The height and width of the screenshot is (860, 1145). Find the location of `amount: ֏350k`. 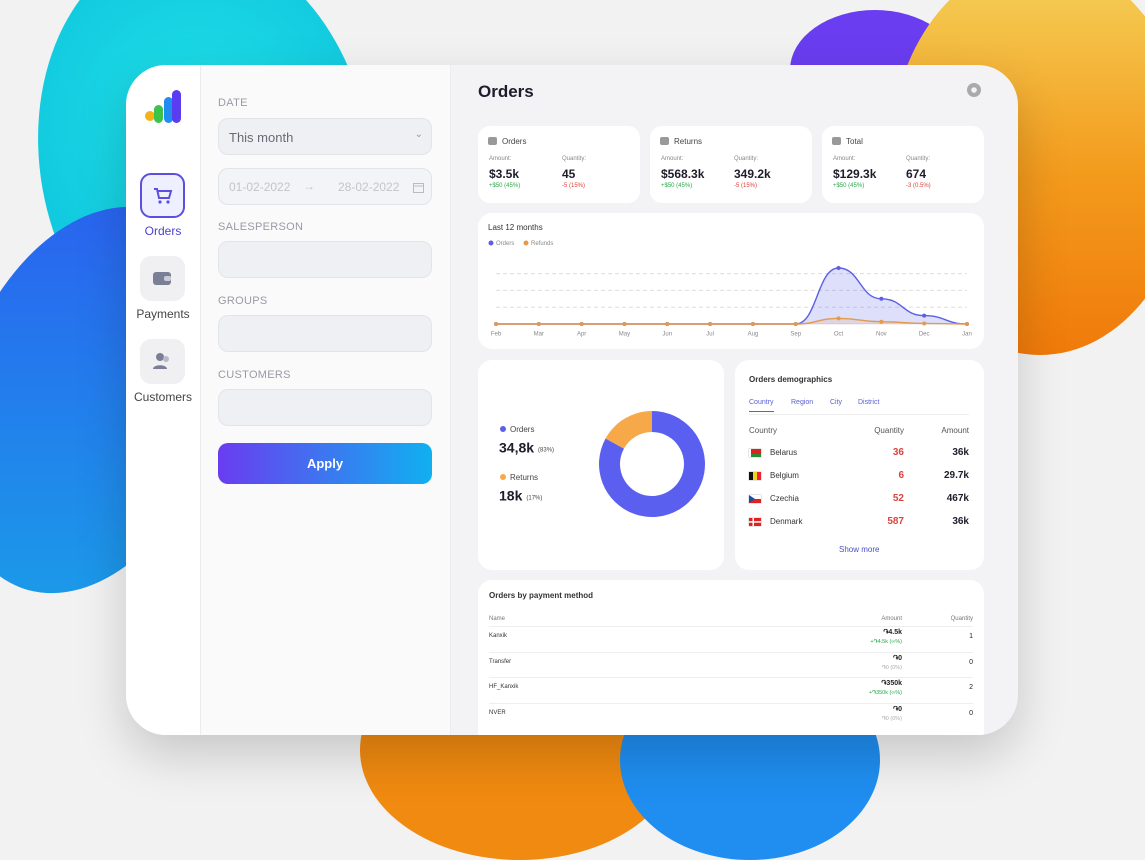

amount: ֏350k is located at coordinates (891, 683).